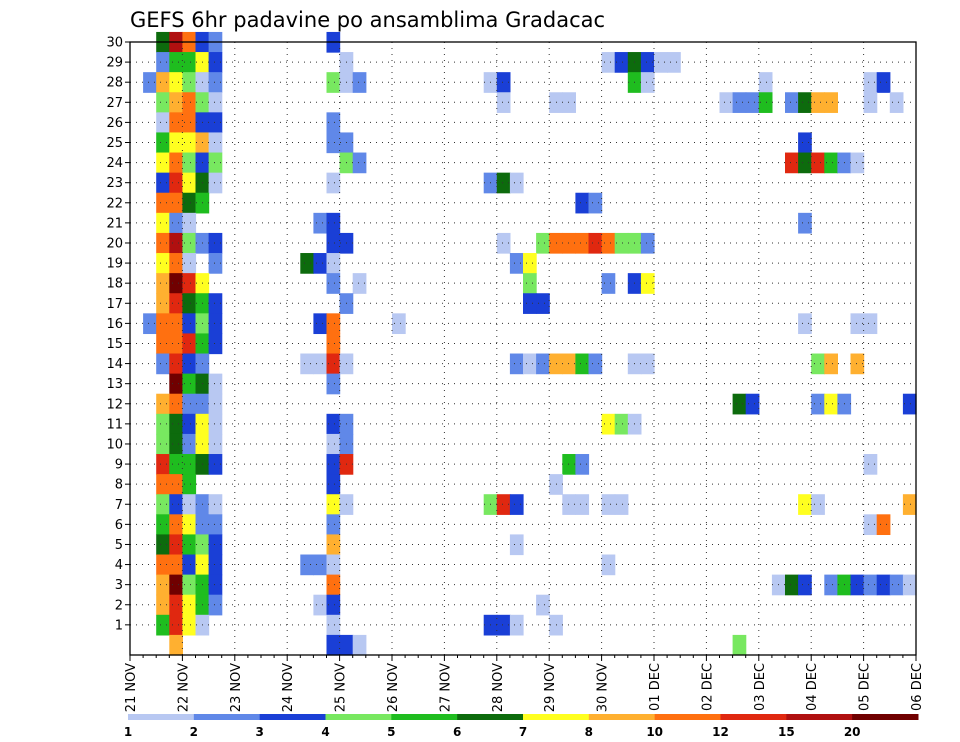 This screenshot has width=960, height=742. I want to click on chart-title: GEFS 6hr padavine po ansamblima Gradacac, so click(367, 20).